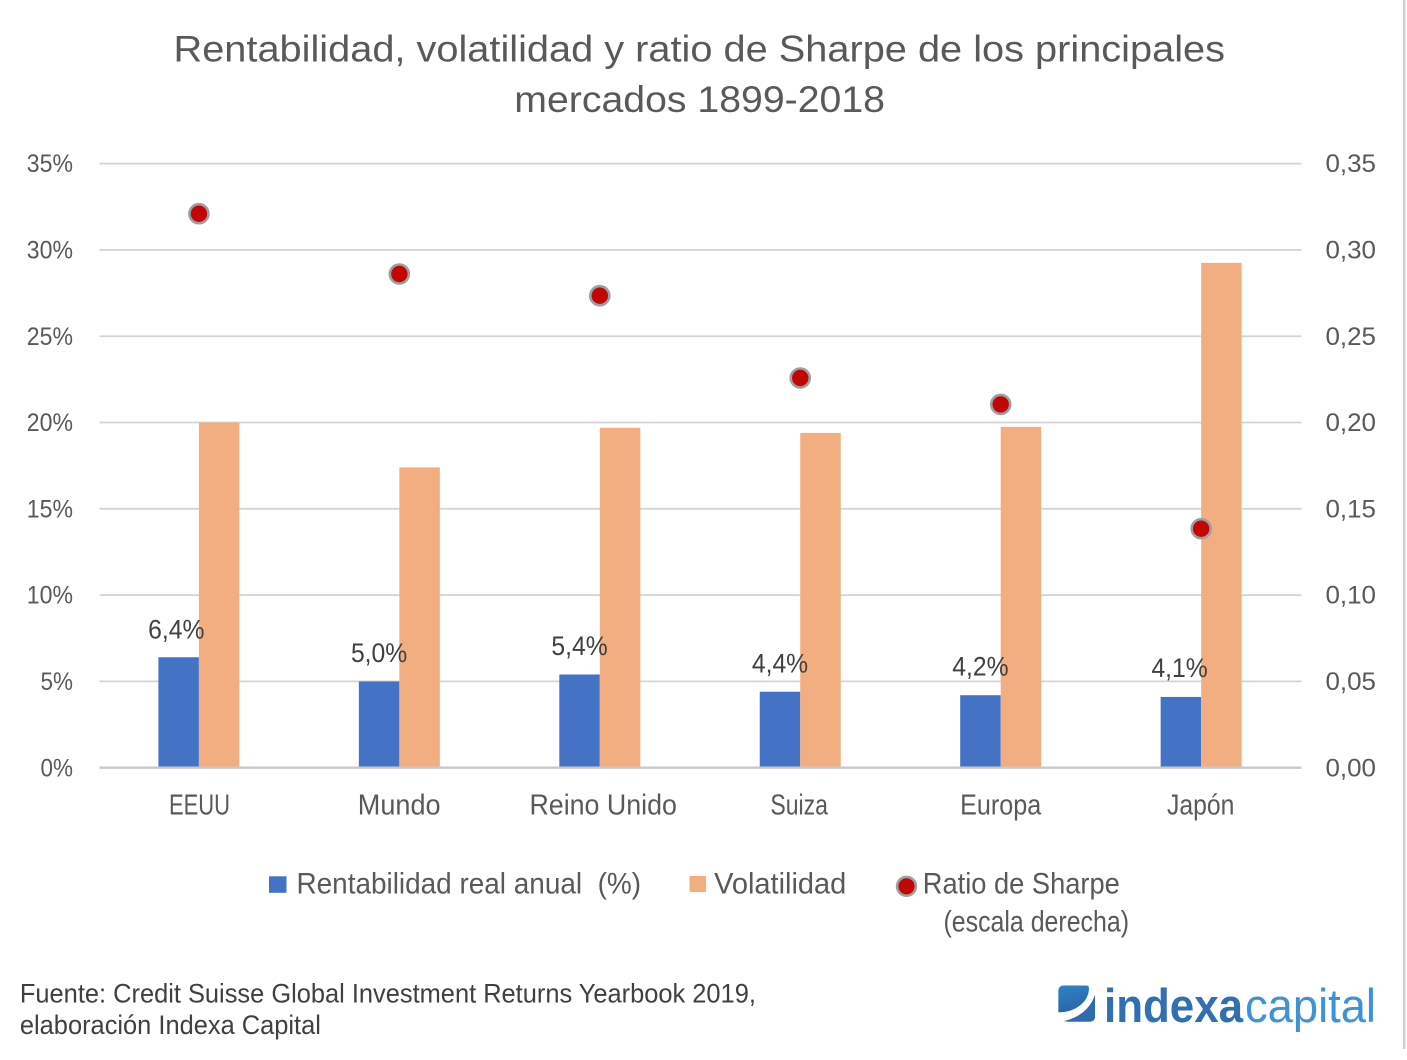 Image resolution: width=1407 pixels, height=1060 pixels. I want to click on svg-text: mercados 1899-2018, so click(699, 99).